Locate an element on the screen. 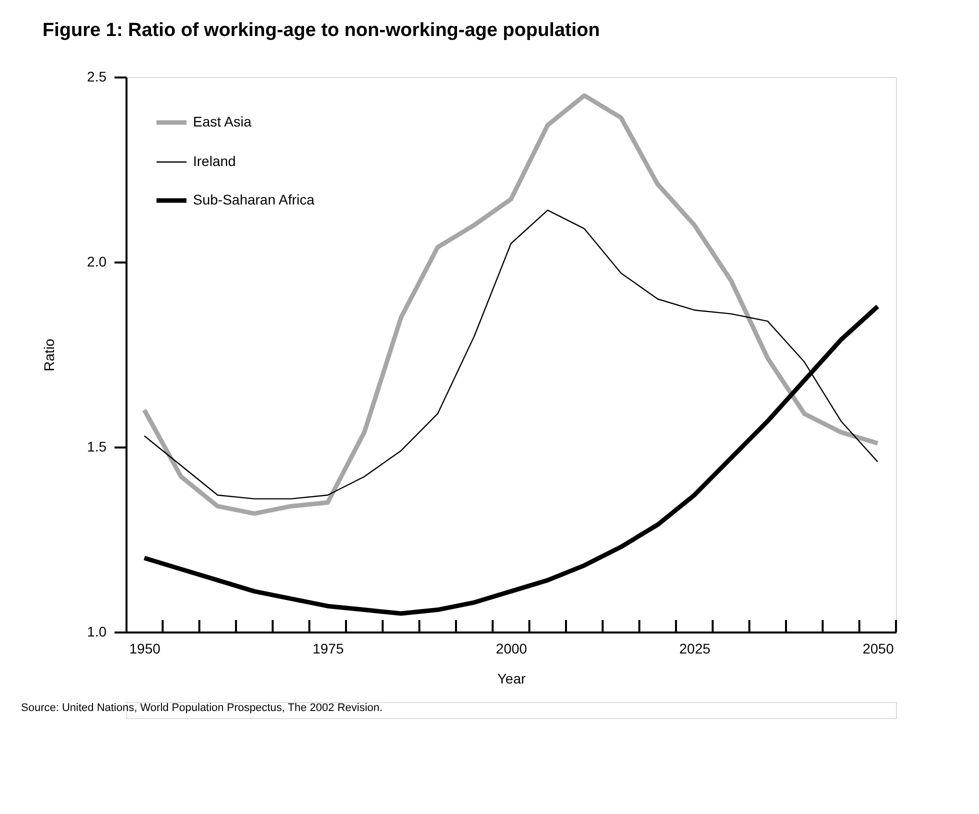 The height and width of the screenshot is (814, 979). x-tick-label: 2050 is located at coordinates (878, 648).